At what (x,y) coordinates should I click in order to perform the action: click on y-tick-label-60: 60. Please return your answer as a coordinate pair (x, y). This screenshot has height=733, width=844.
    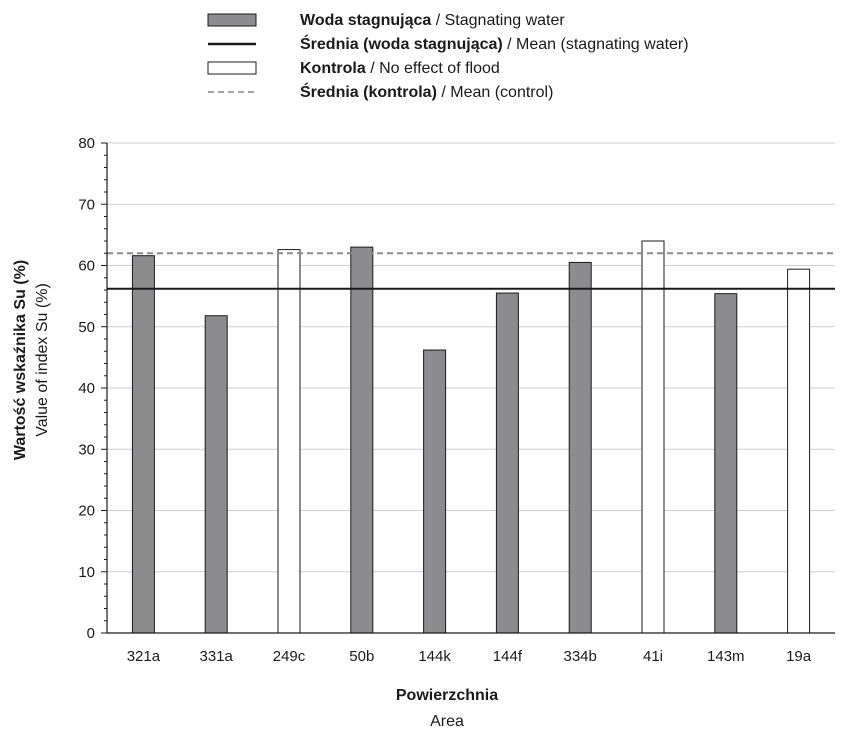
    Looking at the image, I should click on (86, 266).